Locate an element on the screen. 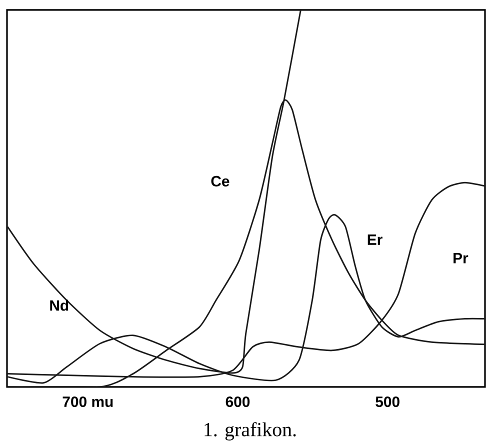  series-label: Nd is located at coordinates (59, 305).